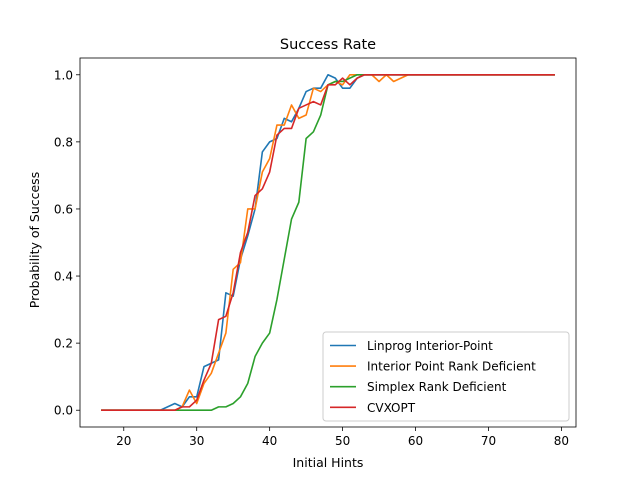 This screenshot has height=480, width=640. Describe the element at coordinates (391, 408) in the screenshot. I see `legend-label: CVXOPT` at that location.